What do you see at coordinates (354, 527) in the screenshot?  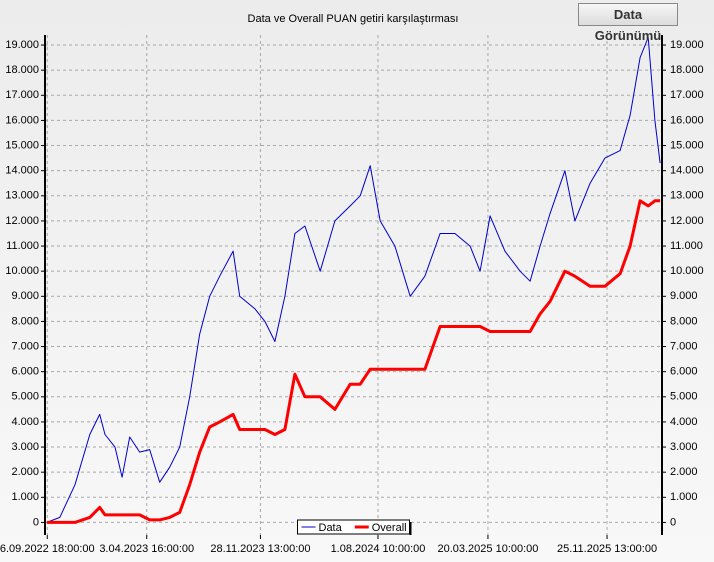 I see `legend: Data Overall` at bounding box center [354, 527].